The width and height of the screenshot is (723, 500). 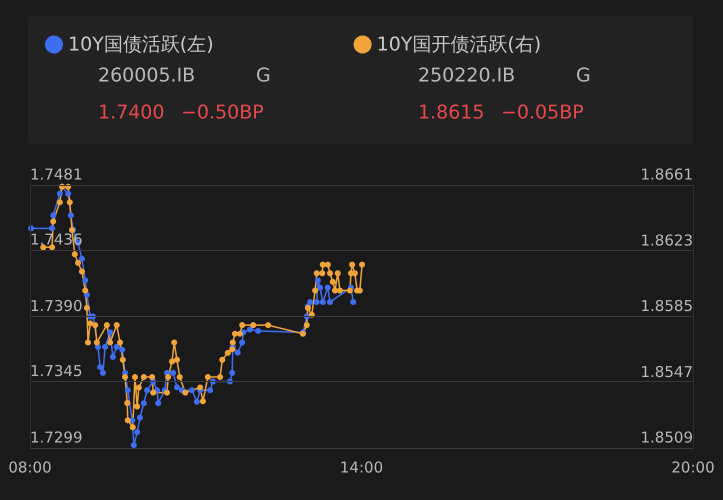 What do you see at coordinates (141, 45) in the screenshot?
I see `legend-label: 10Y国债活跃(左)` at bounding box center [141, 45].